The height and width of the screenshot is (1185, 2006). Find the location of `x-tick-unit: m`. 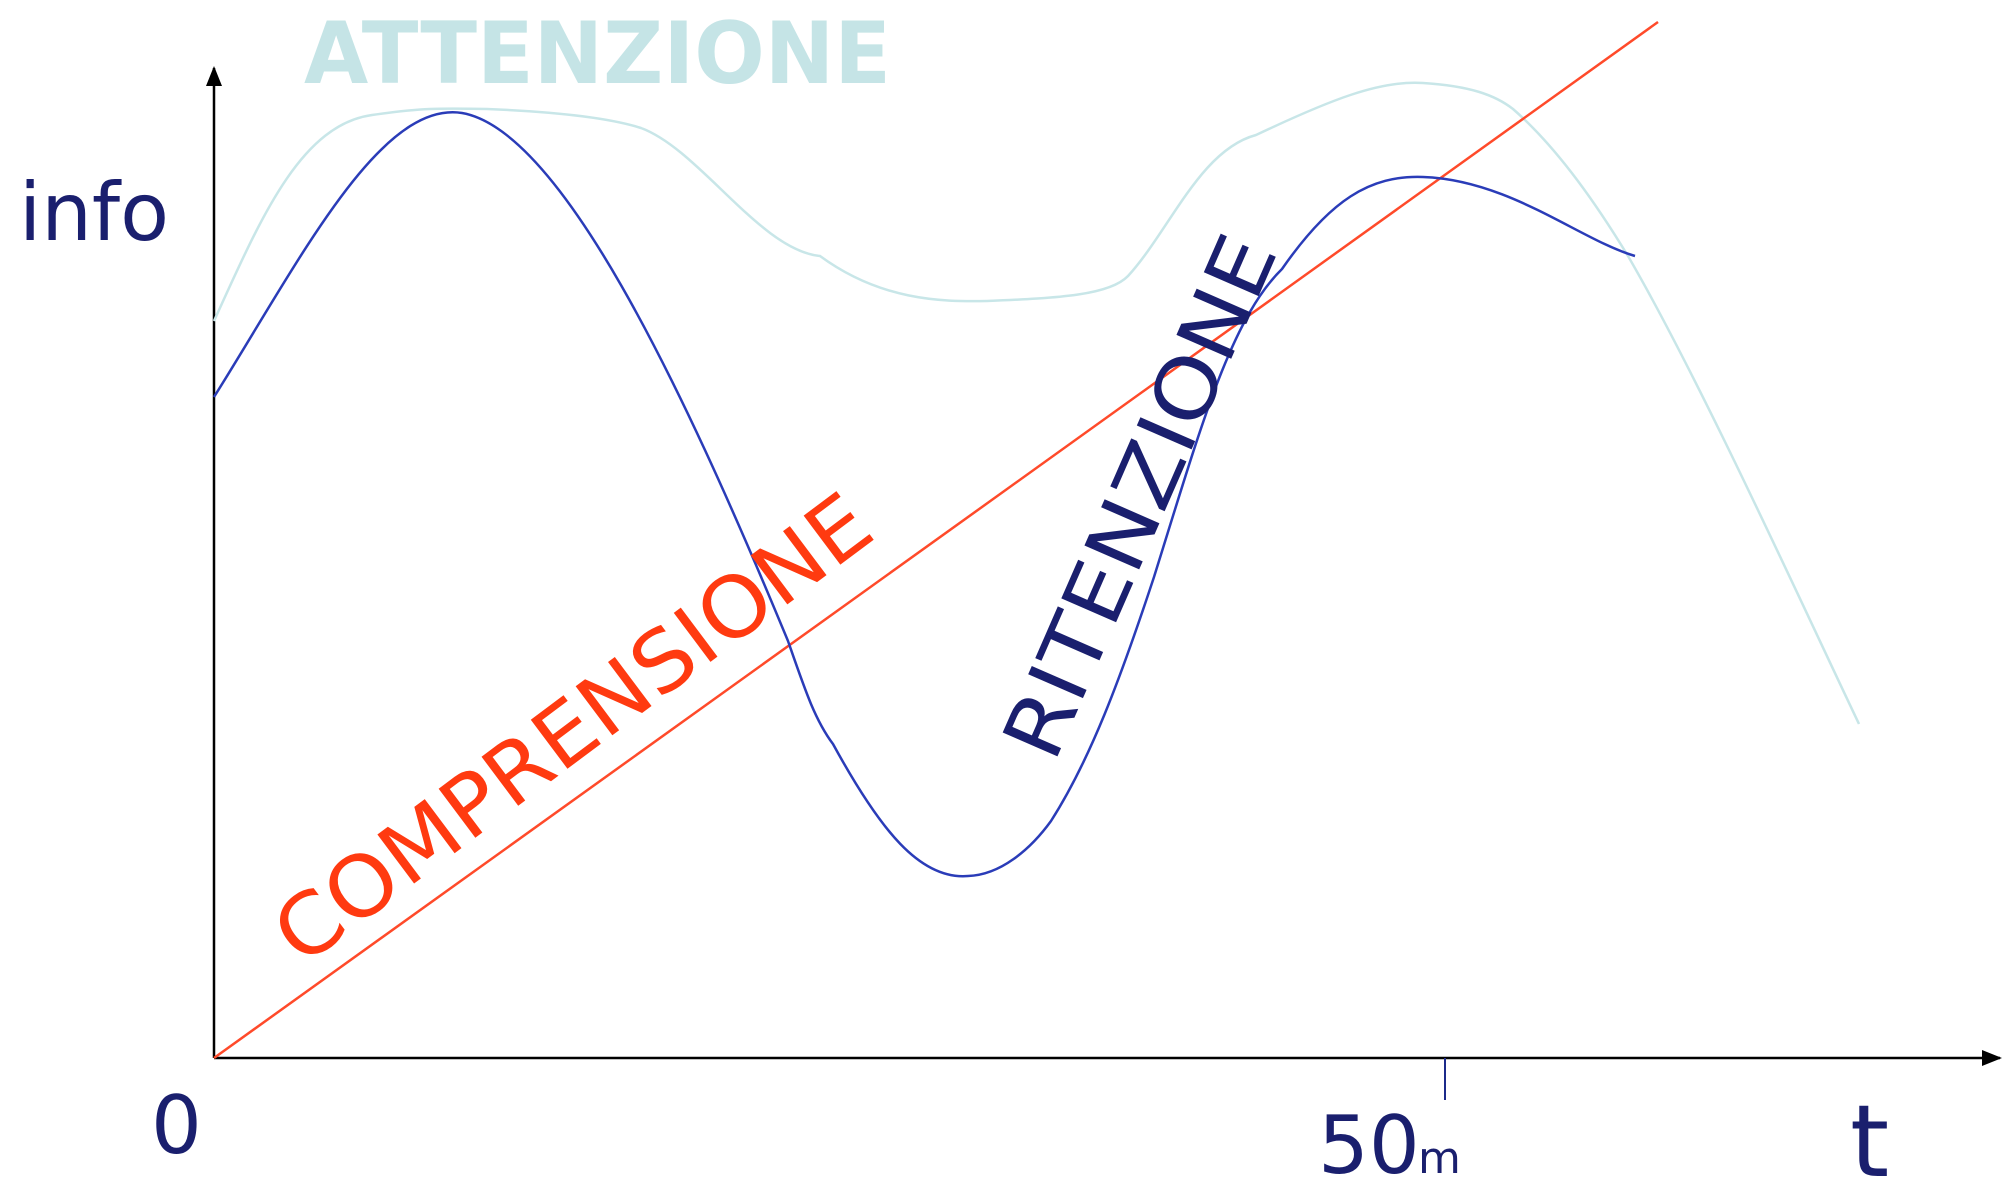

x-tick-unit: m is located at coordinates (1439, 1158).